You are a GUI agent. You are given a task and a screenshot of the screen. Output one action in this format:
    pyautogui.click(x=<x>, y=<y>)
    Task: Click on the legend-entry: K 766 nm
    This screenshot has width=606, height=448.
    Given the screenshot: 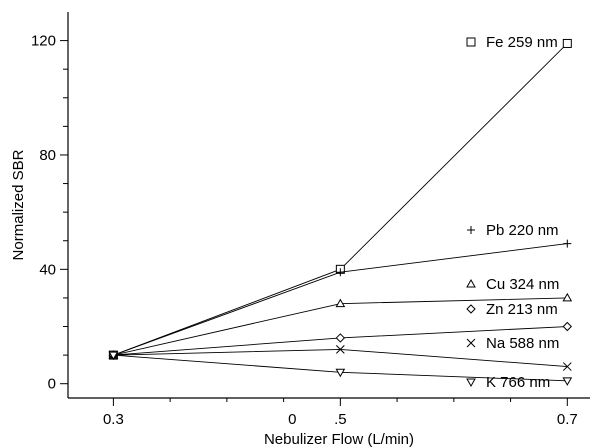 What is the action you would take?
    pyautogui.click(x=508, y=382)
    